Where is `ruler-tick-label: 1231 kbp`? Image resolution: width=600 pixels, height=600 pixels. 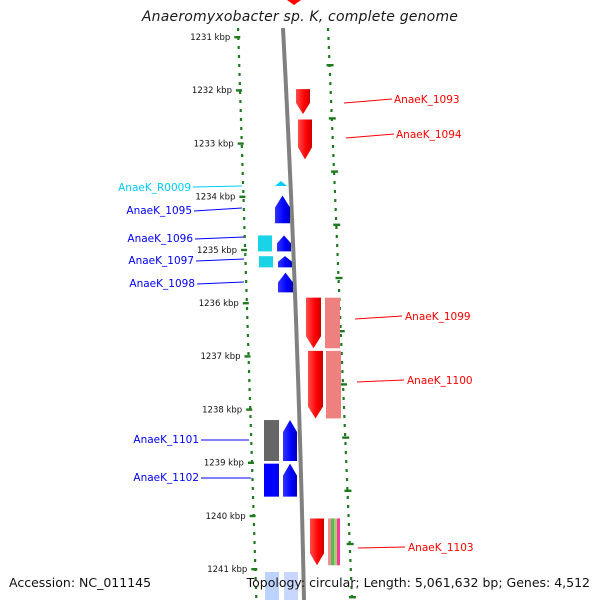
ruler-tick-label: 1231 kbp is located at coordinates (210, 38).